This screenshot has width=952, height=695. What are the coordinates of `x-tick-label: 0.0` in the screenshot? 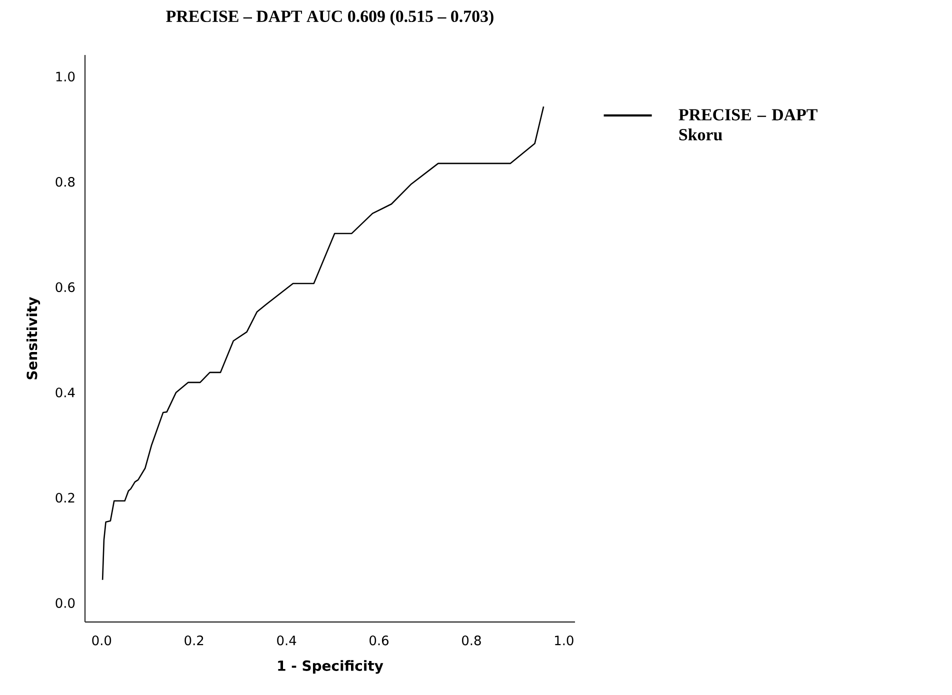 It's located at (102, 641).